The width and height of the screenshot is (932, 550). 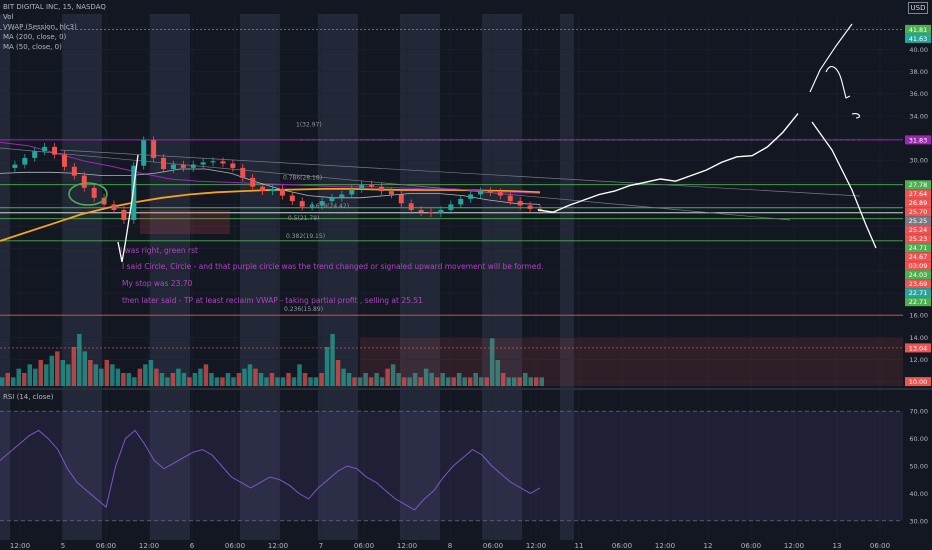 I want to click on symbol-title: BIT DIGITAL INC, 15, NASDAQ, so click(x=54, y=7).